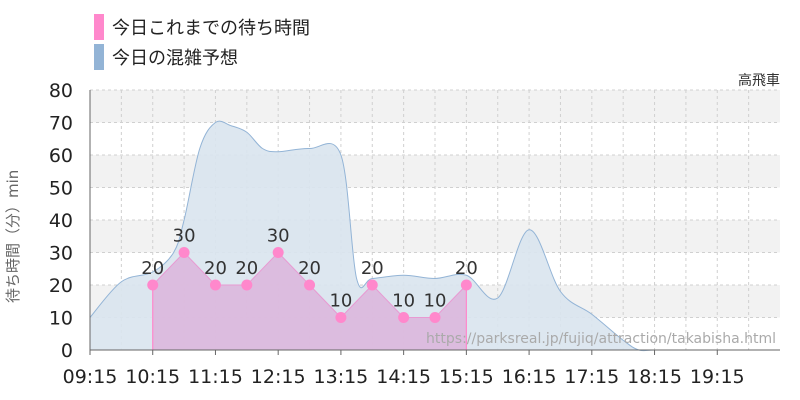 The image size is (800, 400). I want to click on legend-item-forecast: 今日の混雑予想, so click(202, 57).